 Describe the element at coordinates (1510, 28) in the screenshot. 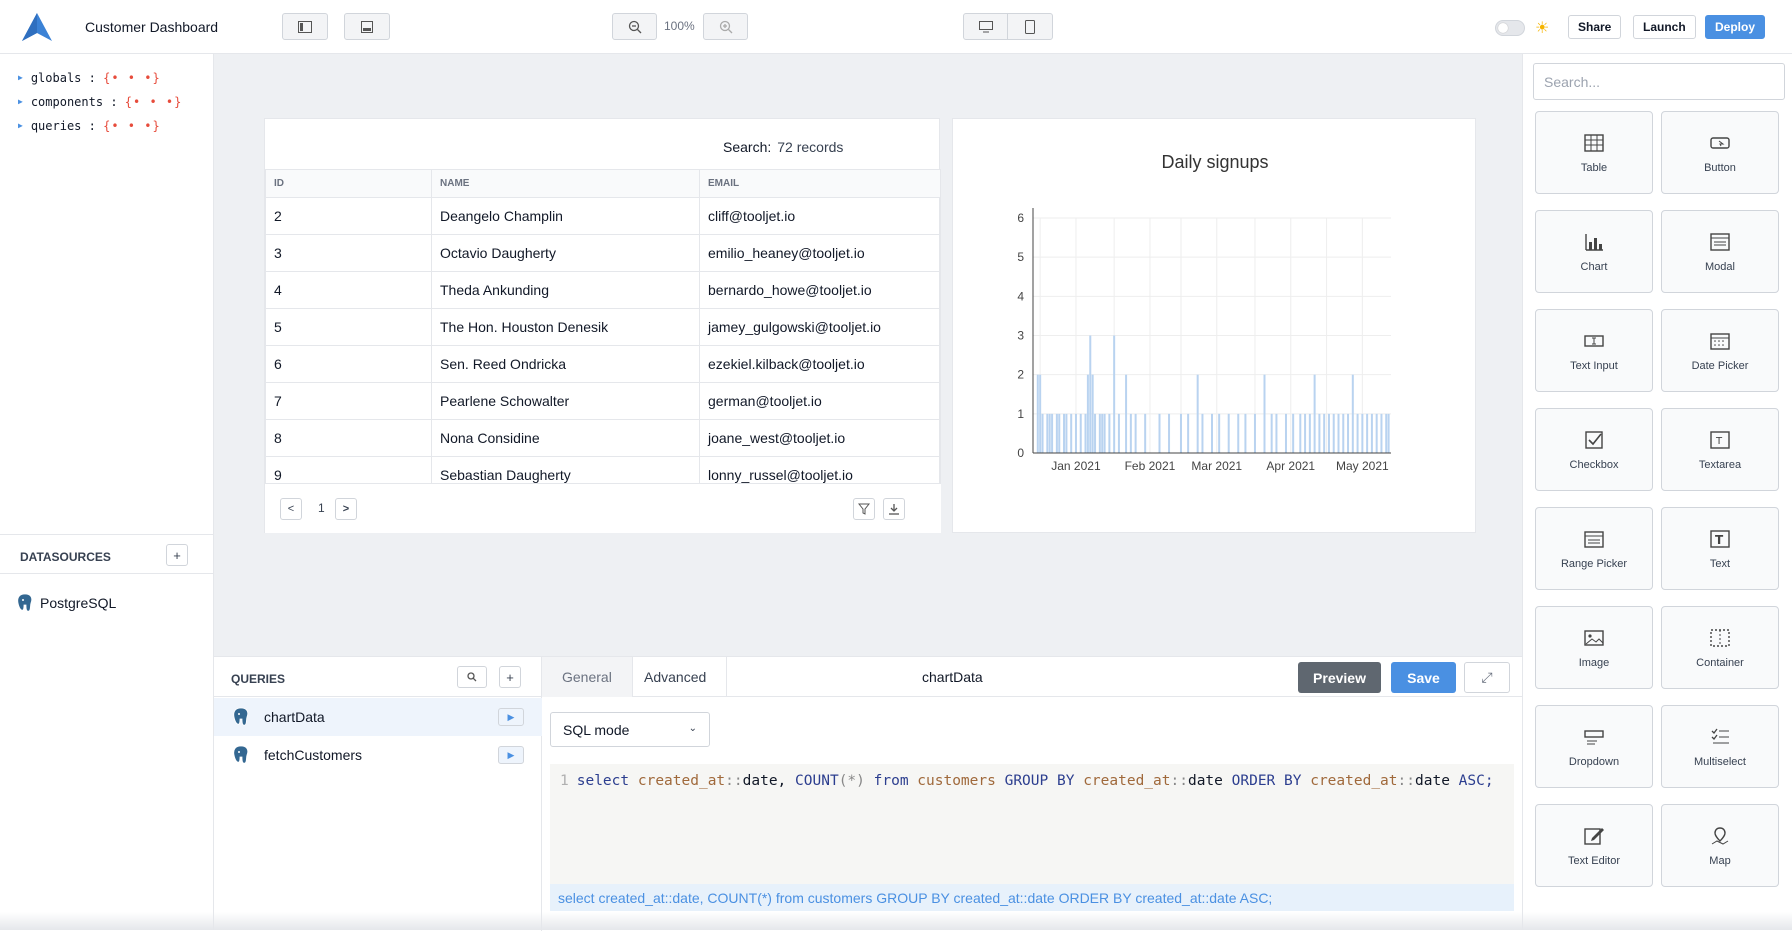

I see `dark-mode-toggle` at that location.